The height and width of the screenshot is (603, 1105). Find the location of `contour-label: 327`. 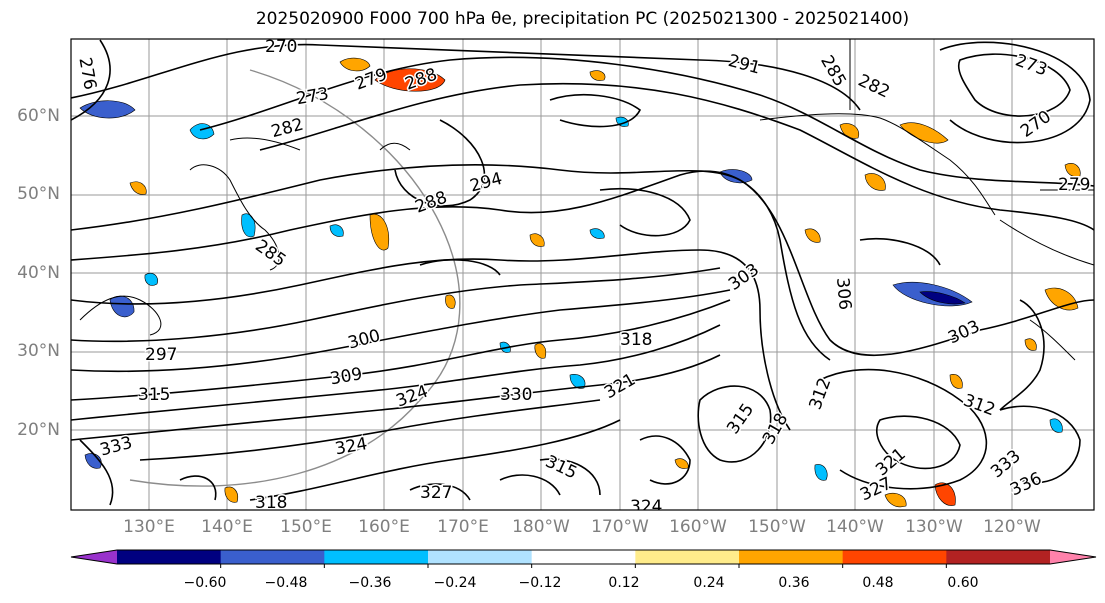

contour-label: 327 is located at coordinates (436, 493).